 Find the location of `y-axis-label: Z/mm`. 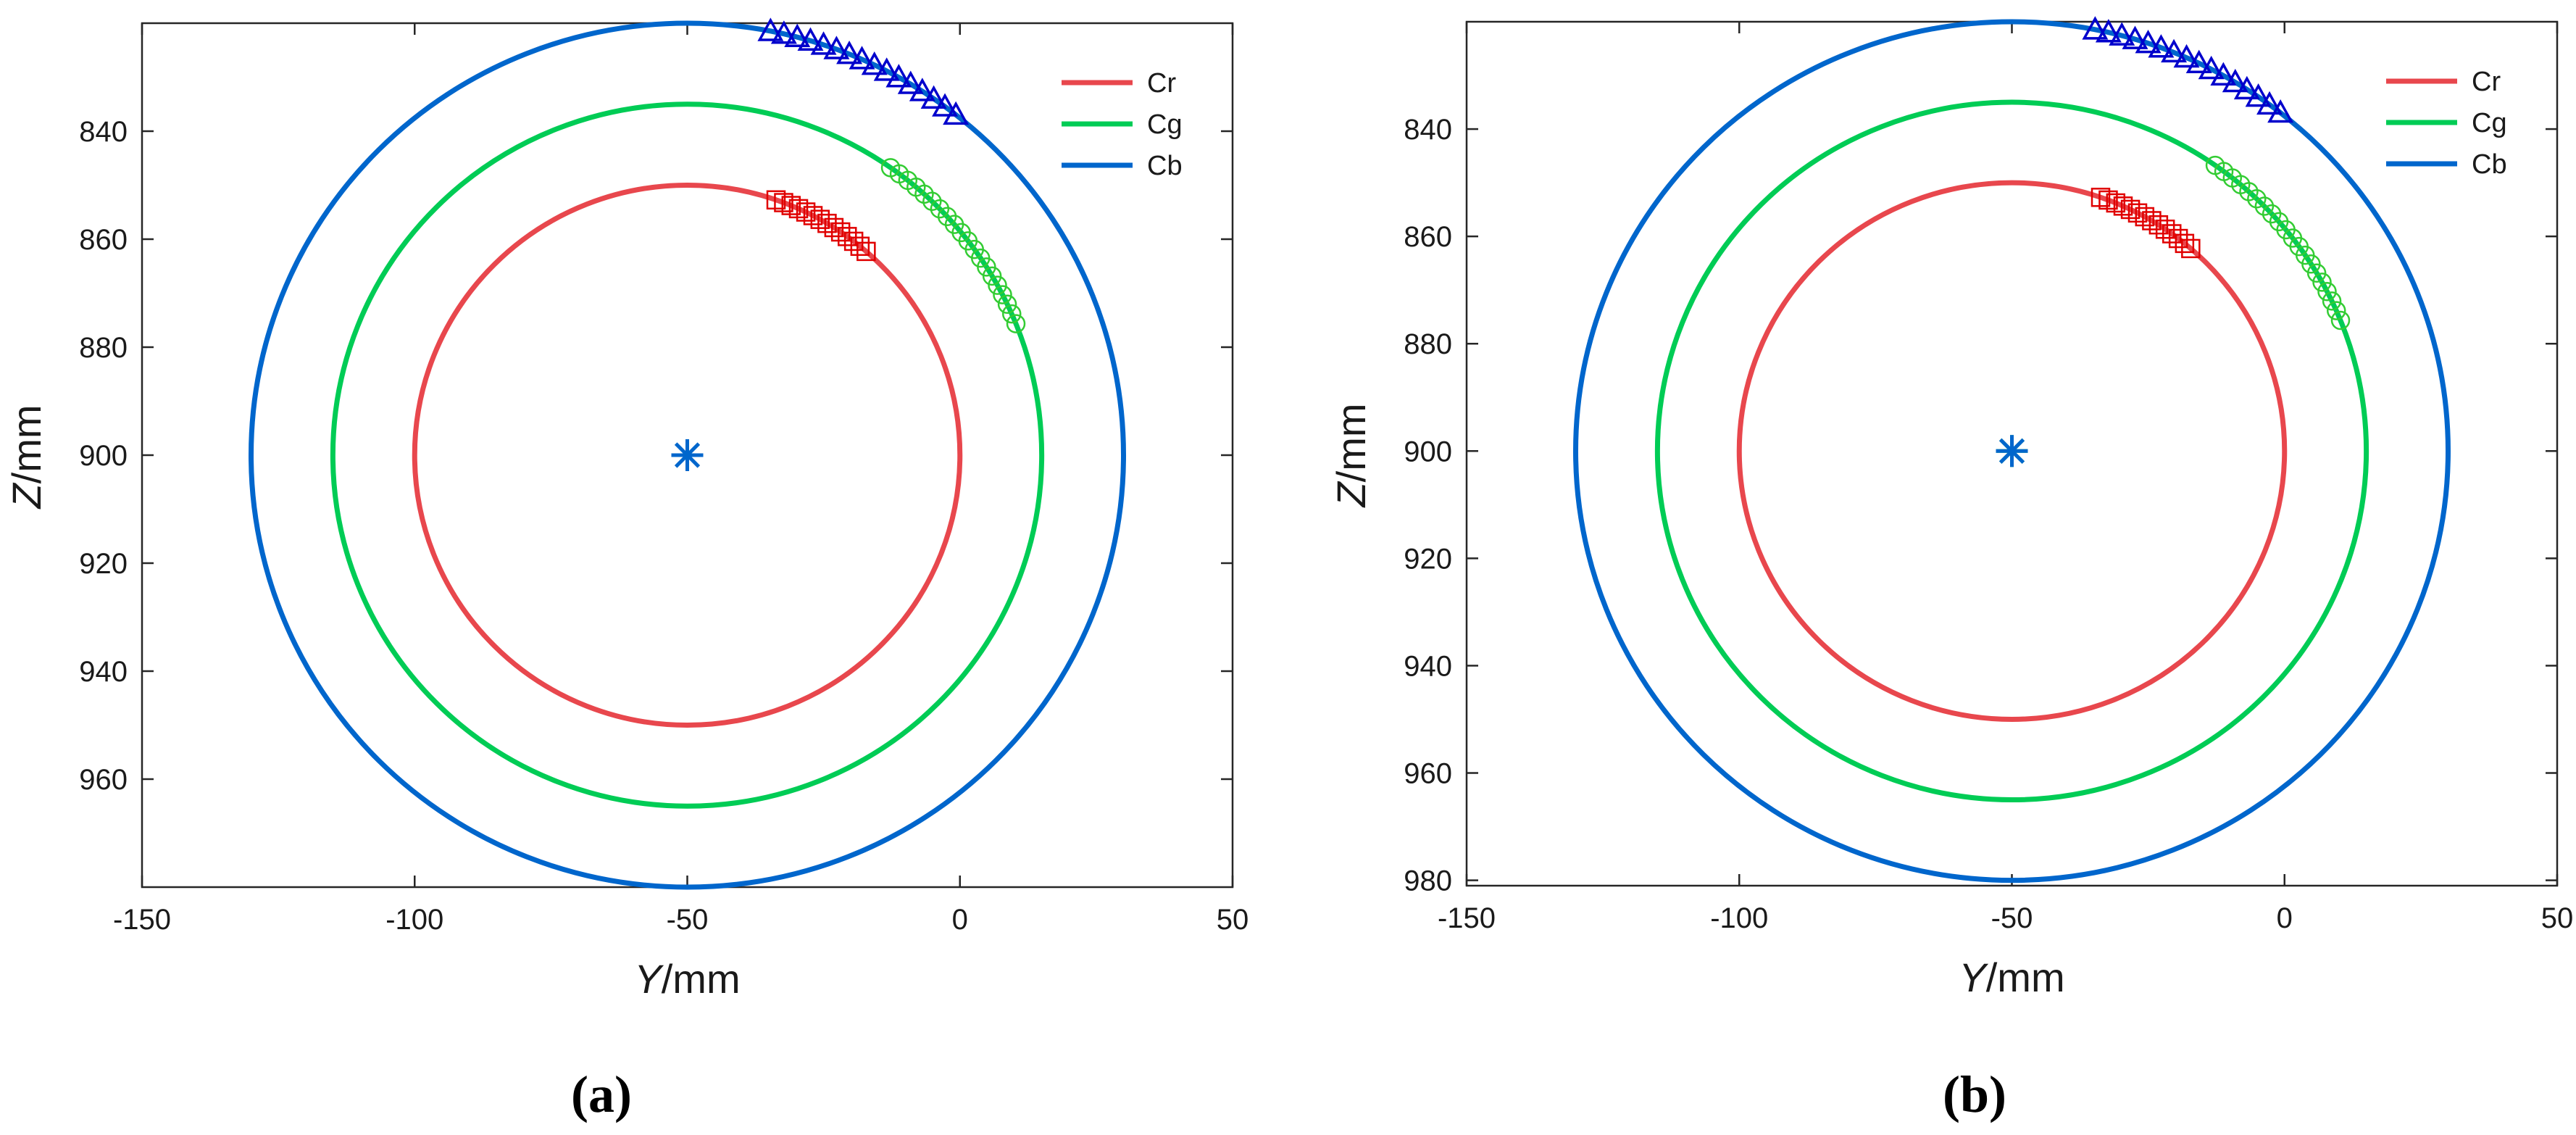

y-axis-label: Z/mm is located at coordinates (1351, 455).